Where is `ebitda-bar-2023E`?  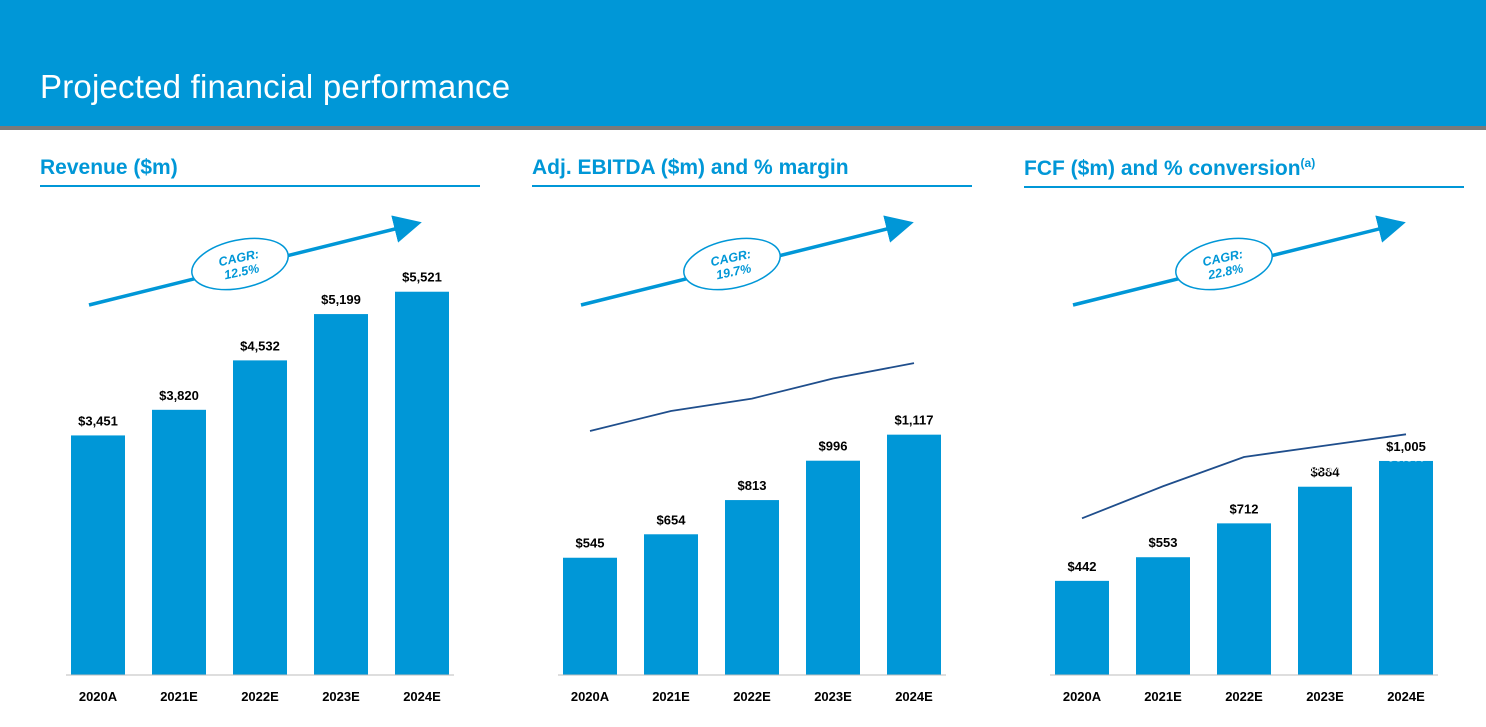 ebitda-bar-2023E is located at coordinates (833, 567).